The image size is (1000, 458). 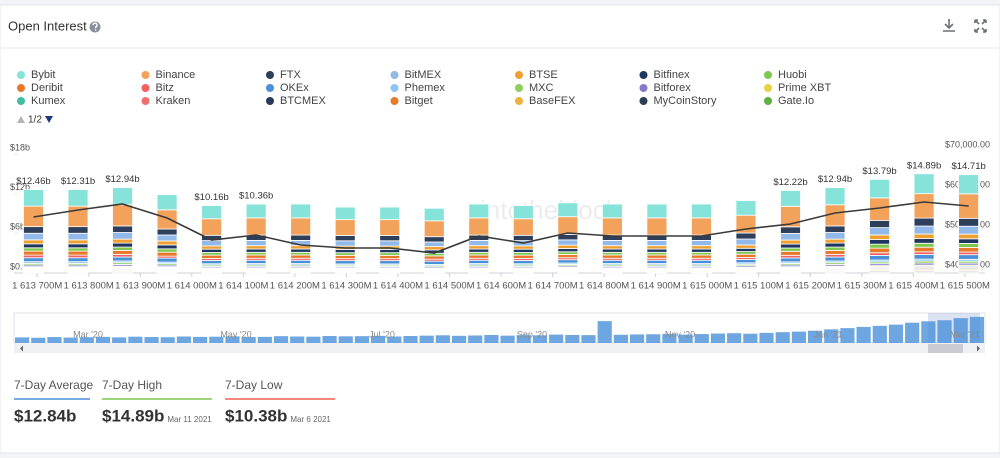 What do you see at coordinates (501, 286) in the screenshot?
I see `x-tick-label: 1 614 600M` at bounding box center [501, 286].